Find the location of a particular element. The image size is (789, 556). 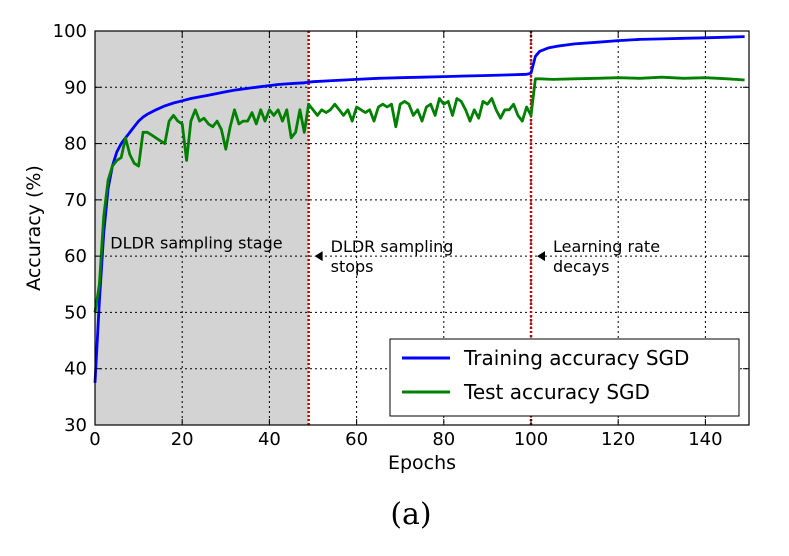

y-tick-label: 30 is located at coordinates (75, 425).